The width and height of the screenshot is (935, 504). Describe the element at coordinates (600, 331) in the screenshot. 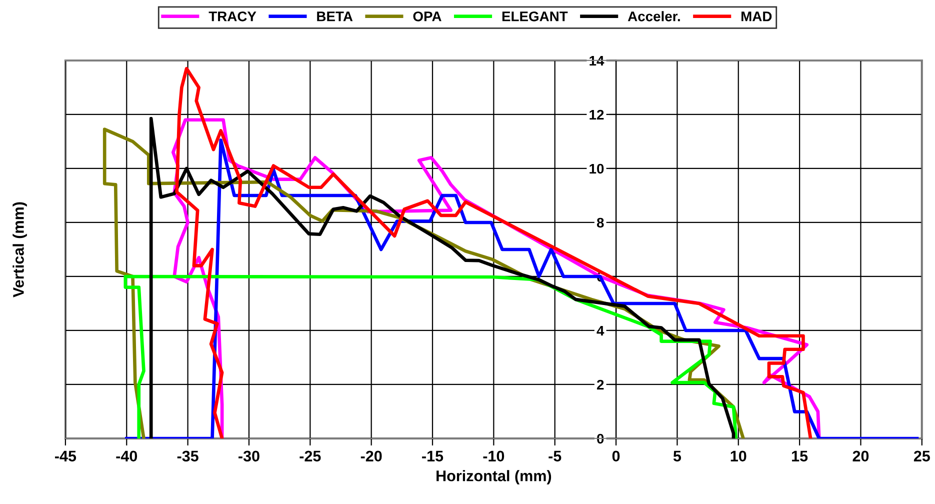

I see `y-tick-label: 4` at that location.